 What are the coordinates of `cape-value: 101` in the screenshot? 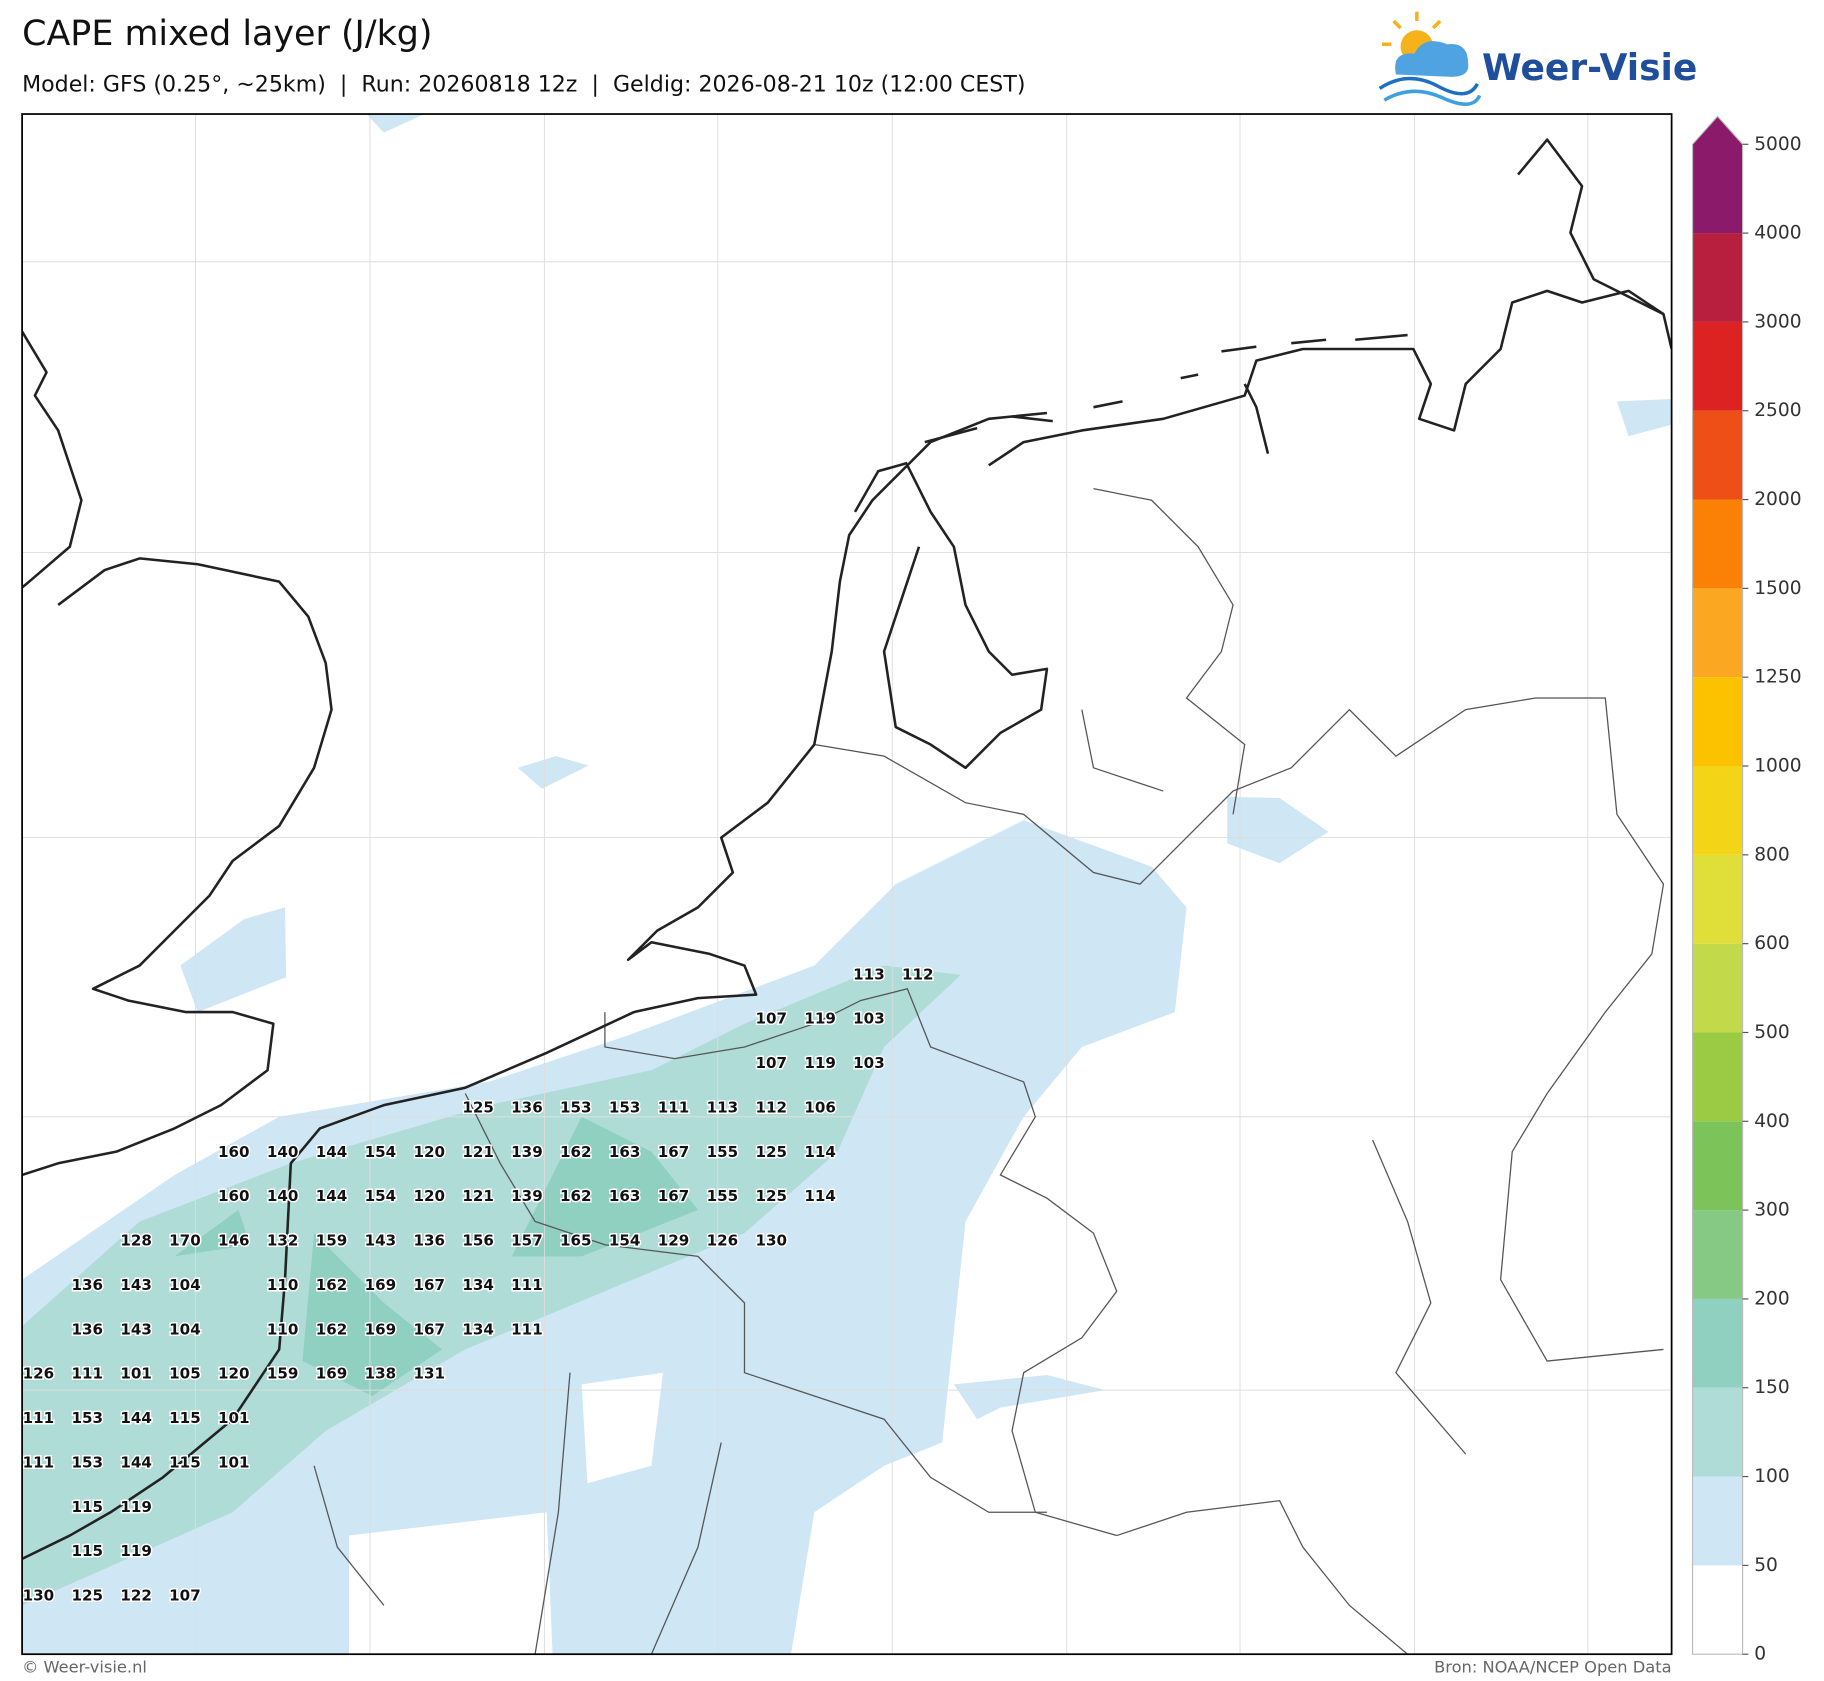 It's located at (234, 1418).